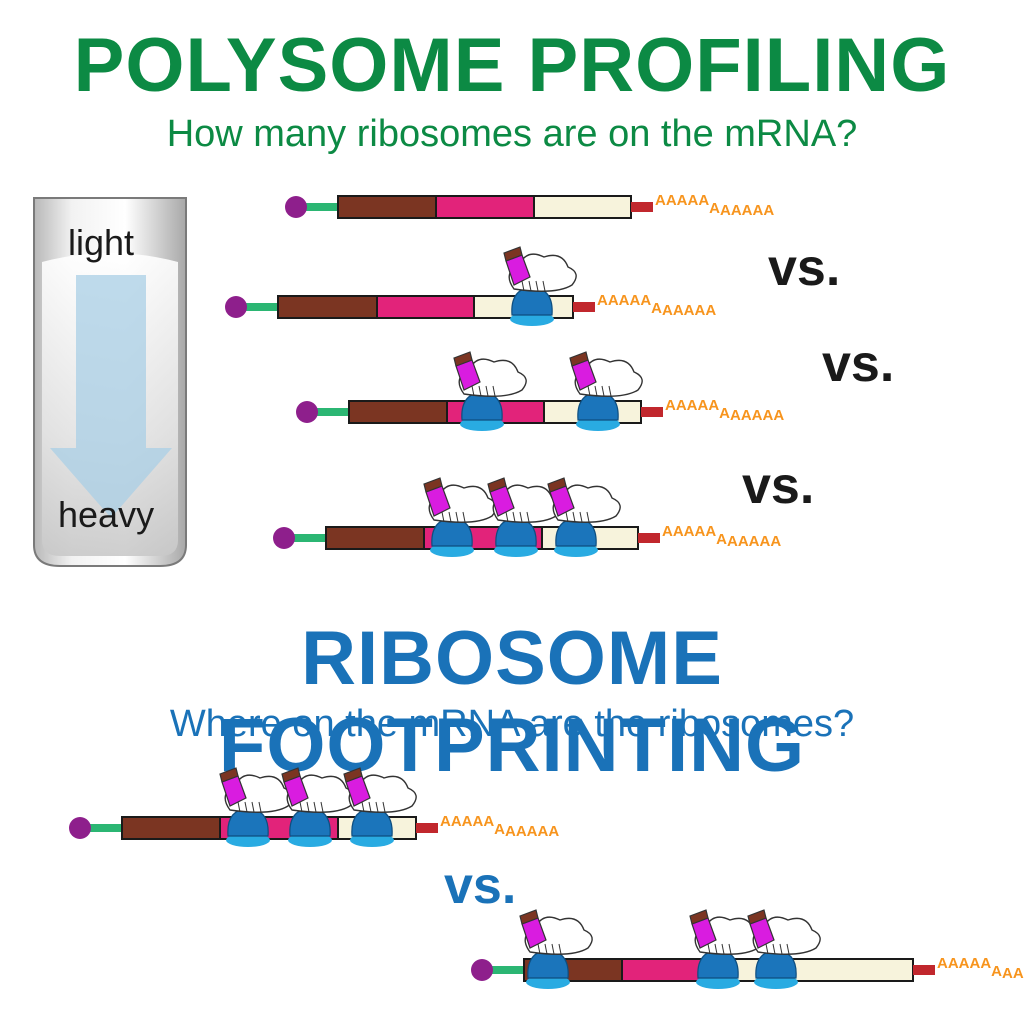  What do you see at coordinates (106, 514) in the screenshot?
I see `tube-label-heavy: heavy` at bounding box center [106, 514].